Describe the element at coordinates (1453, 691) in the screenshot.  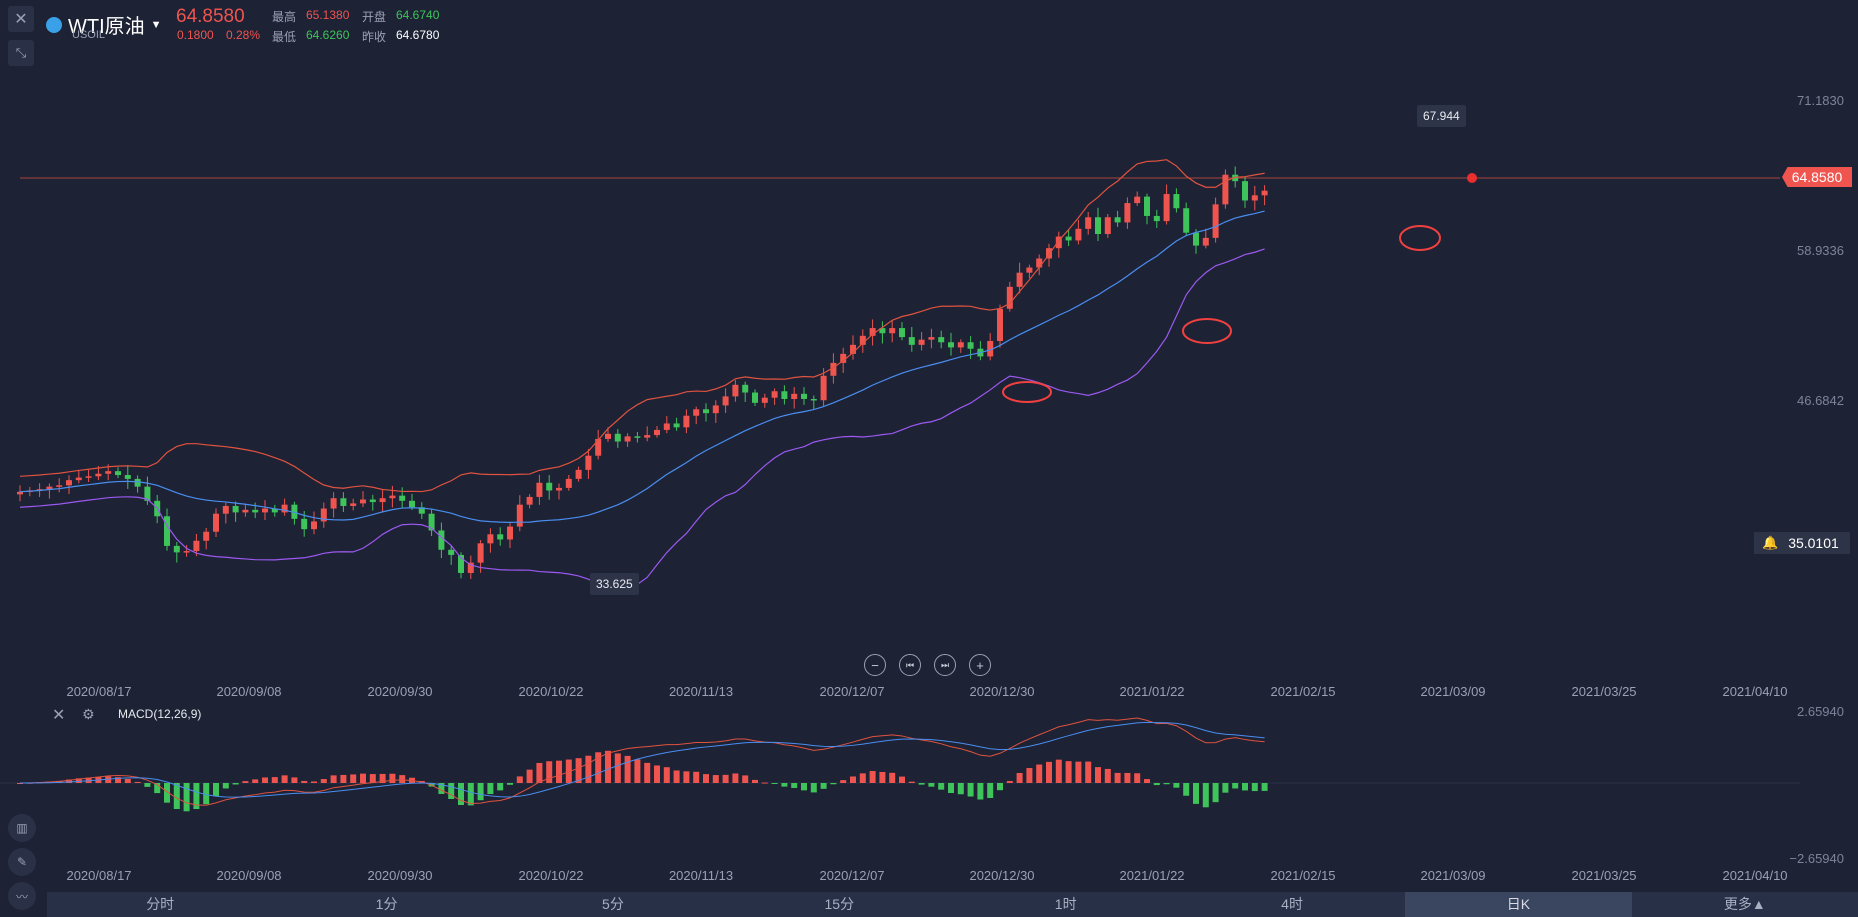
I see `date-axis-label: 2021/03/09` at that location.